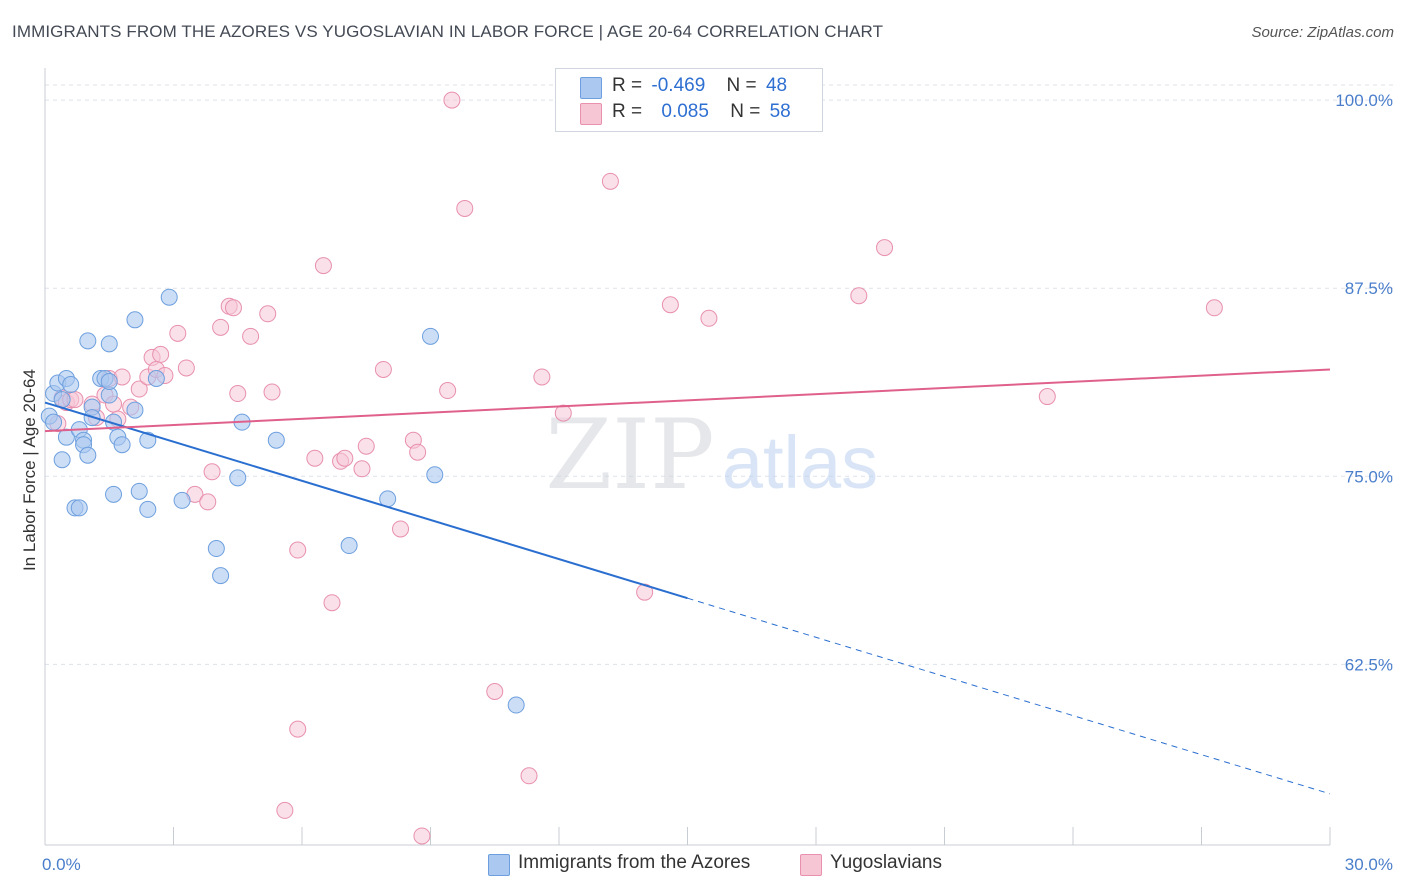 The width and height of the screenshot is (1406, 892). I want to click on x-tick-label: 0.0%, so click(61, 864).